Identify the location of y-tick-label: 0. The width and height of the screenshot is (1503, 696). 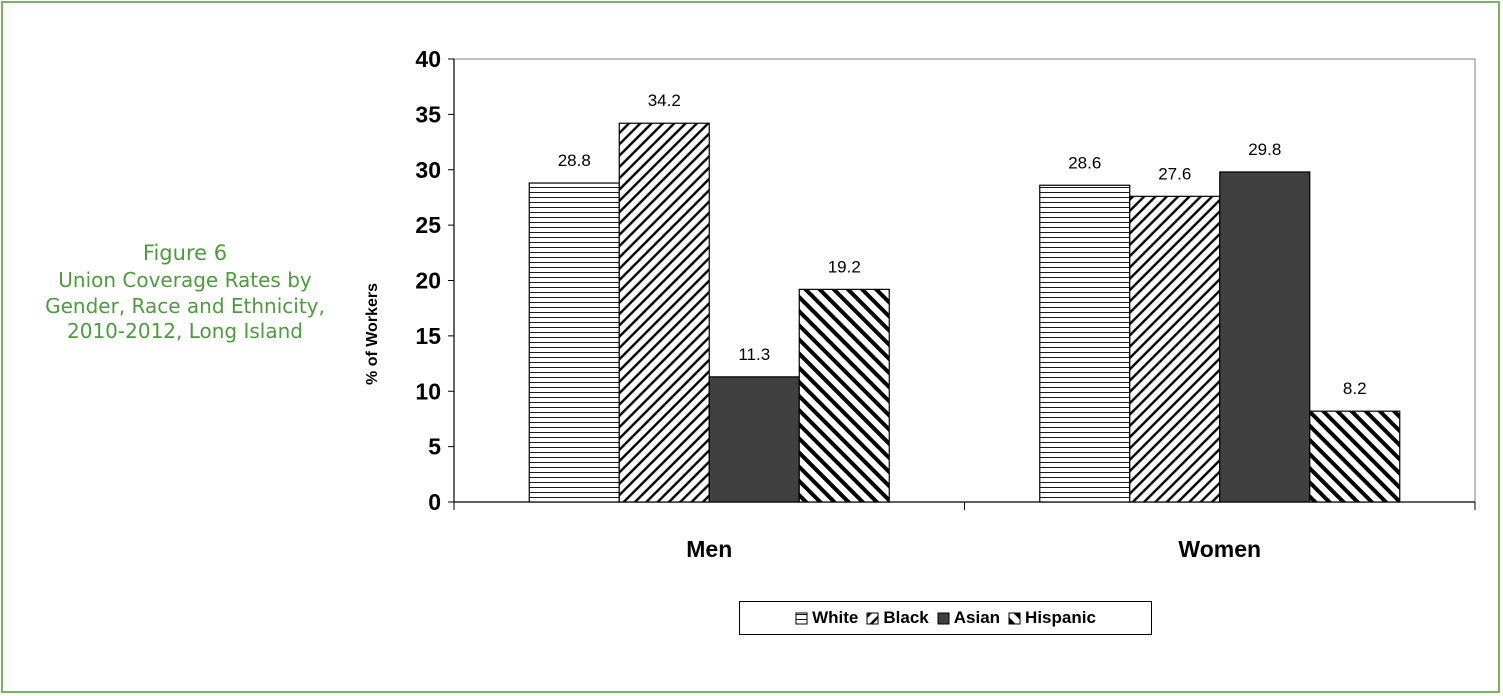
(434, 502).